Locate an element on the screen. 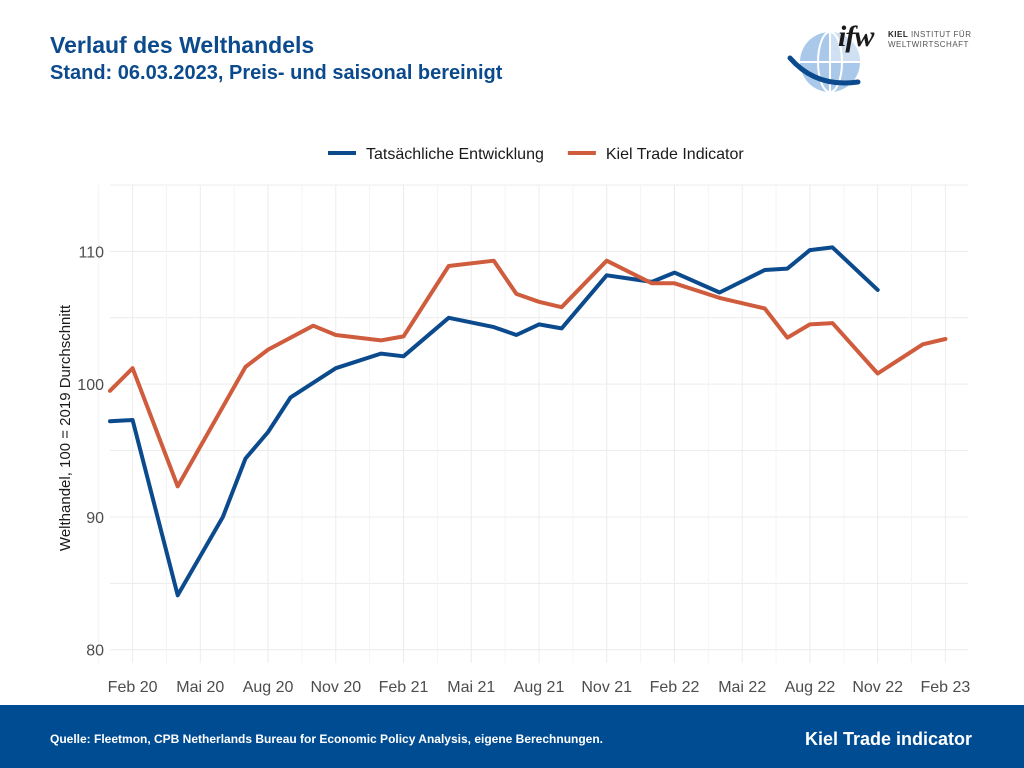 This screenshot has width=1024, height=768. logo-line1: KIEL INSTITUT FÜR is located at coordinates (929, 34).